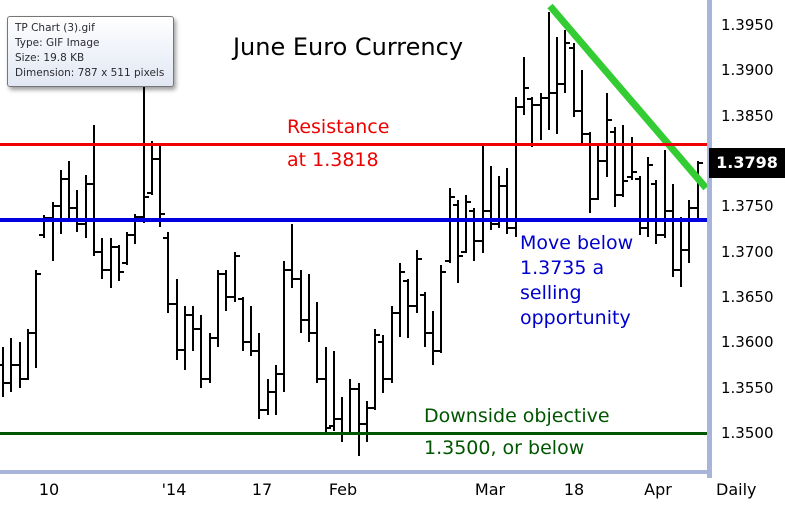  Describe the element at coordinates (747, 116) in the screenshot. I see `y-axis-tick-label: 1.3850` at that location.